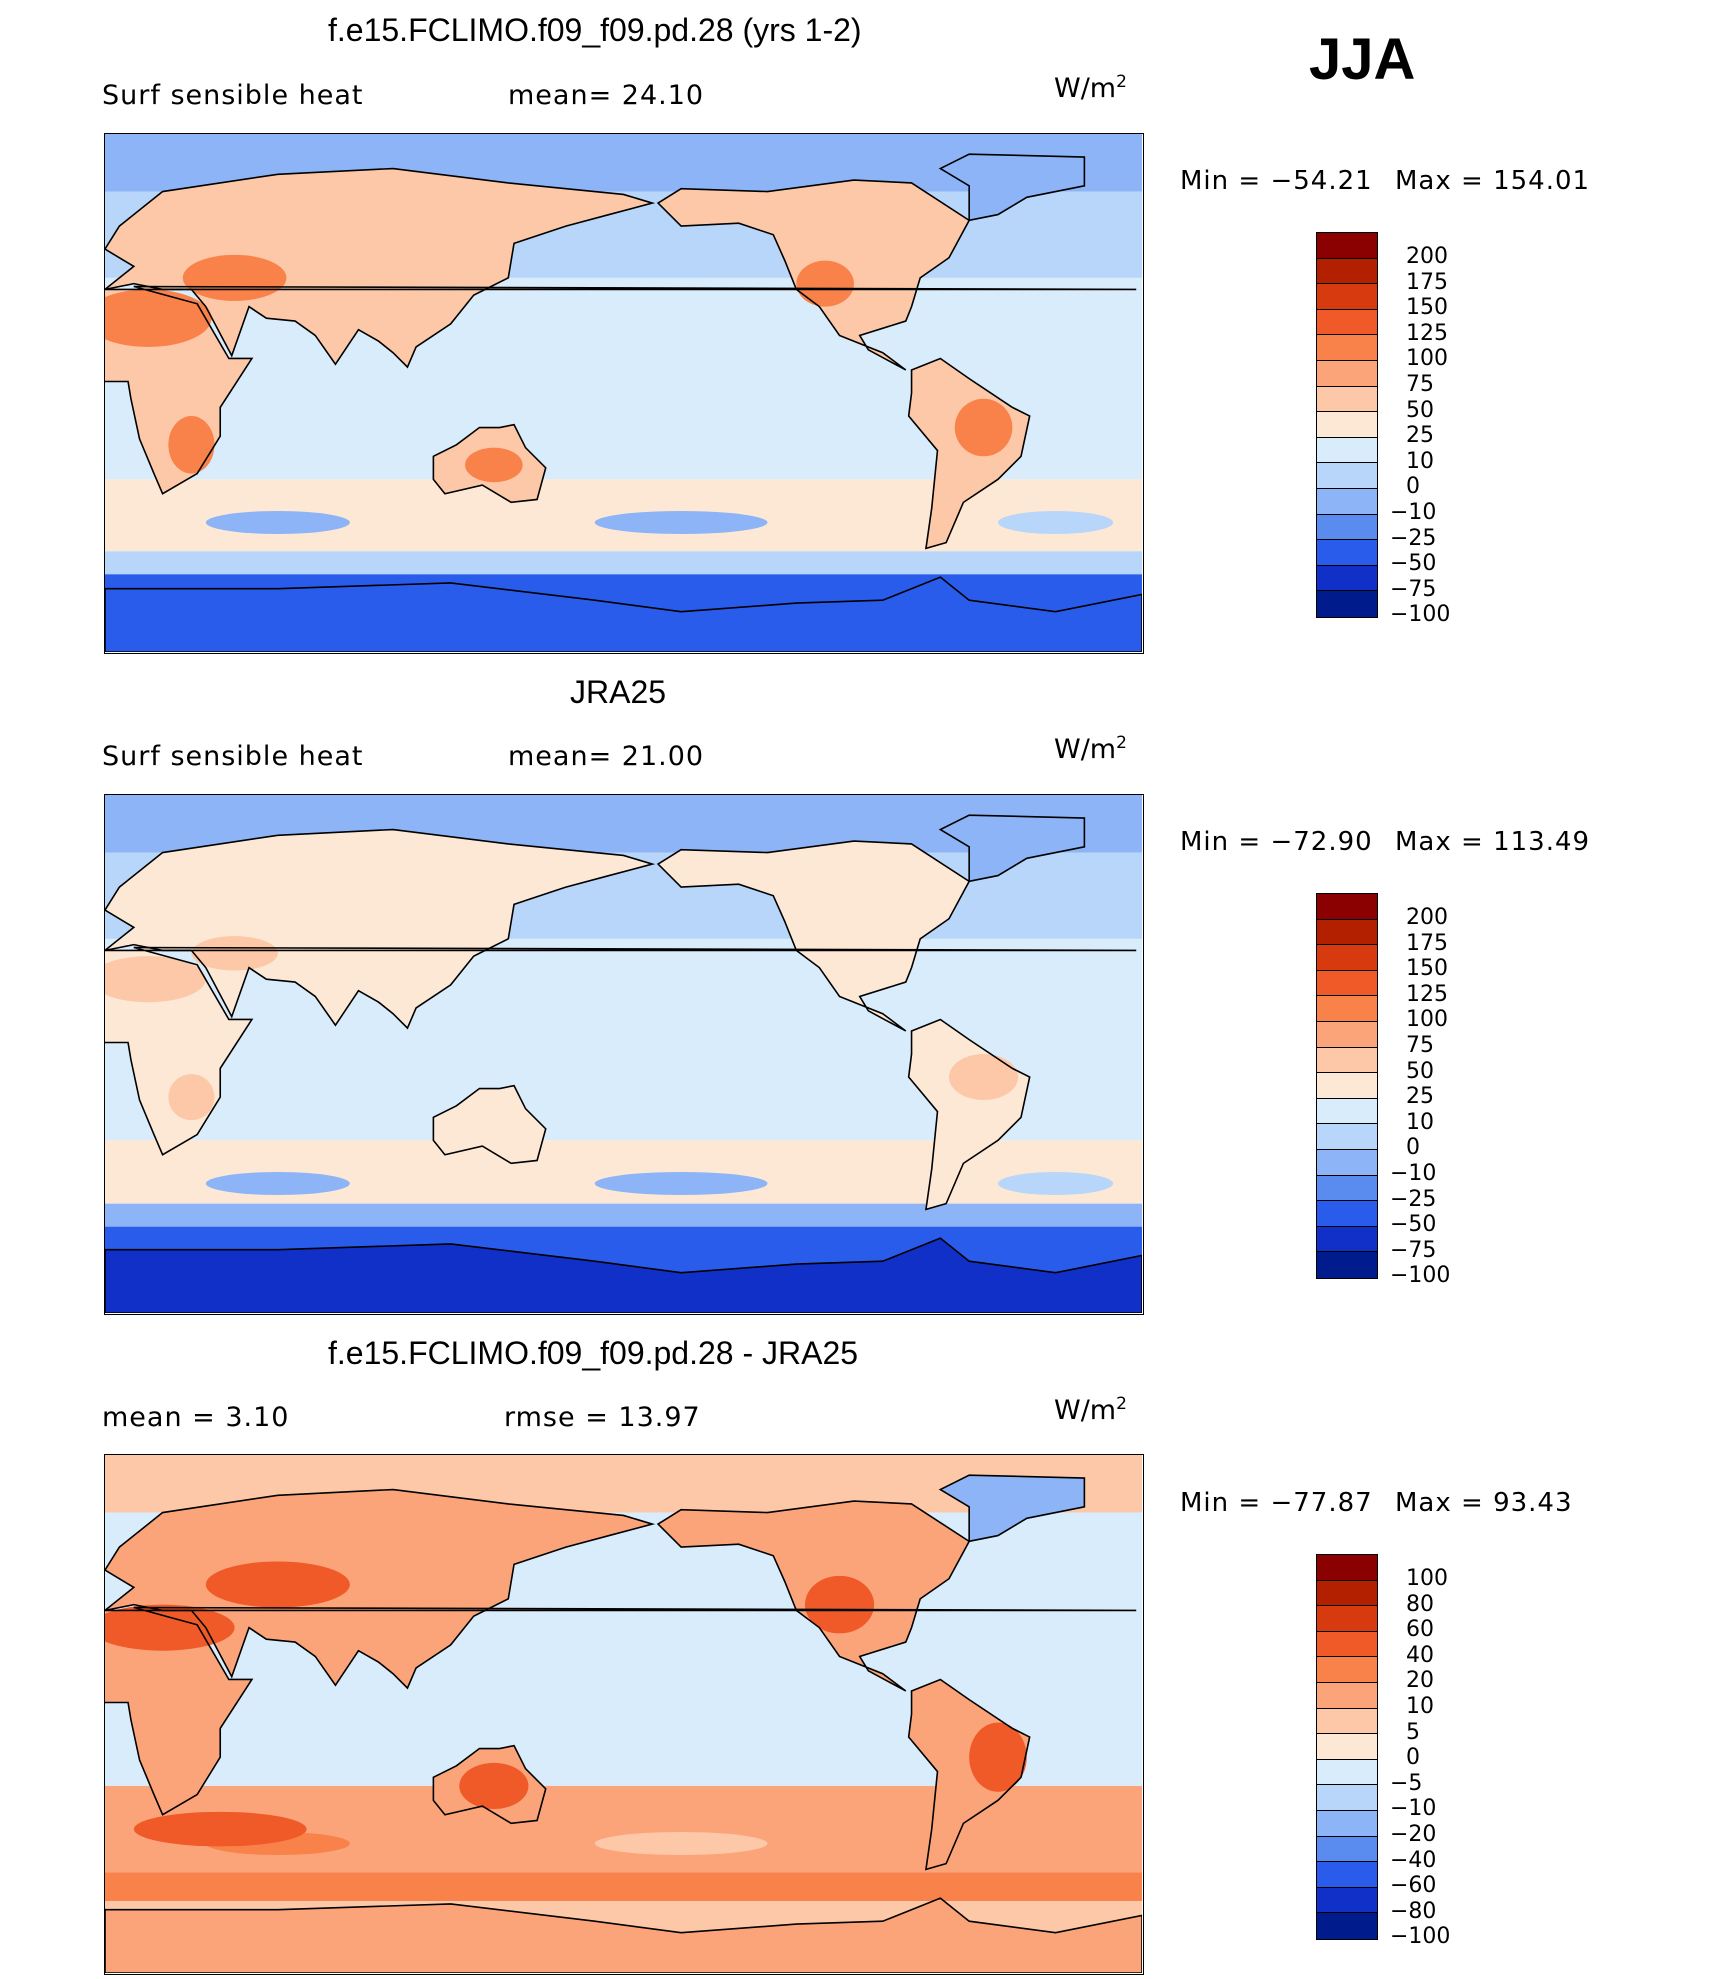  What do you see at coordinates (593, 1353) in the screenshot?
I see `panel3-title: f.e15.FCLIMO.f09_f09.pd.28 - JRA25` at bounding box center [593, 1353].